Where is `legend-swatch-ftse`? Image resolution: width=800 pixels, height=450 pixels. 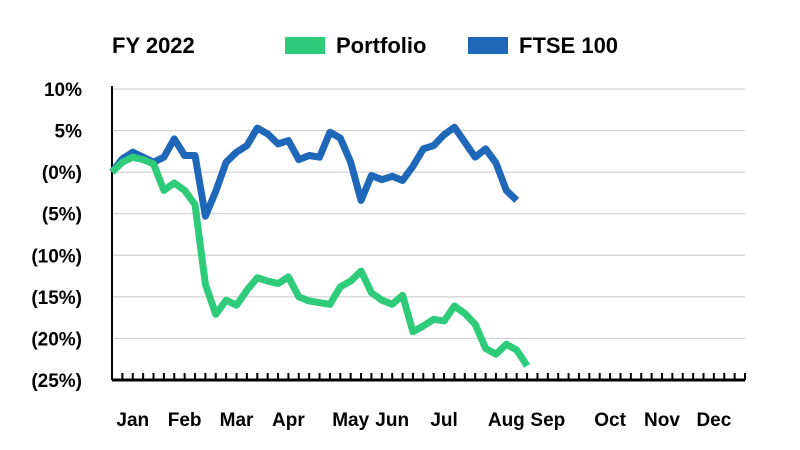 legend-swatch-ftse is located at coordinates (488, 45).